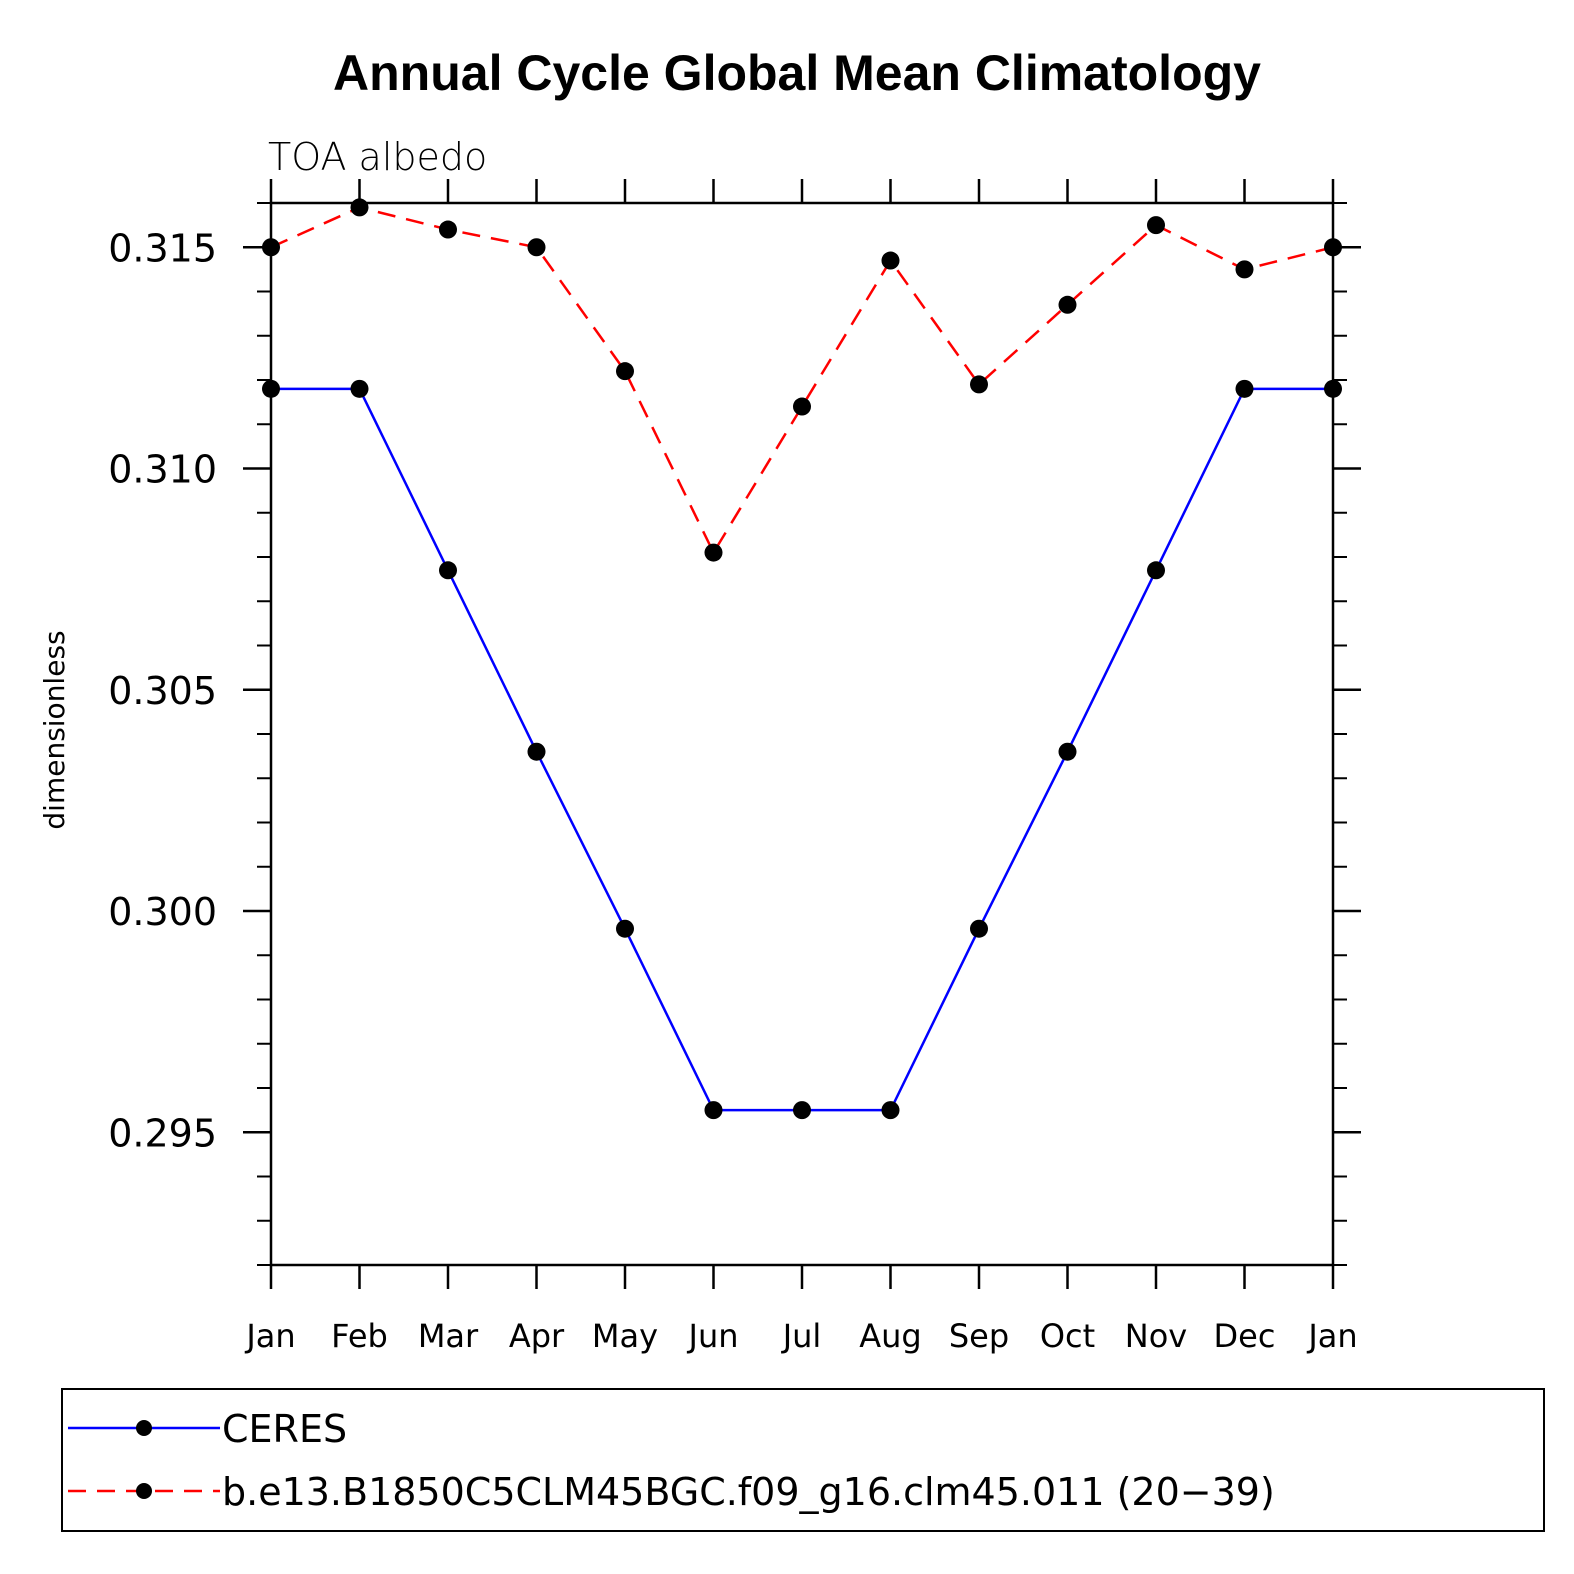 This screenshot has height=1574, width=1574. I want to click on x-tick-label: Feb, so click(359, 1336).